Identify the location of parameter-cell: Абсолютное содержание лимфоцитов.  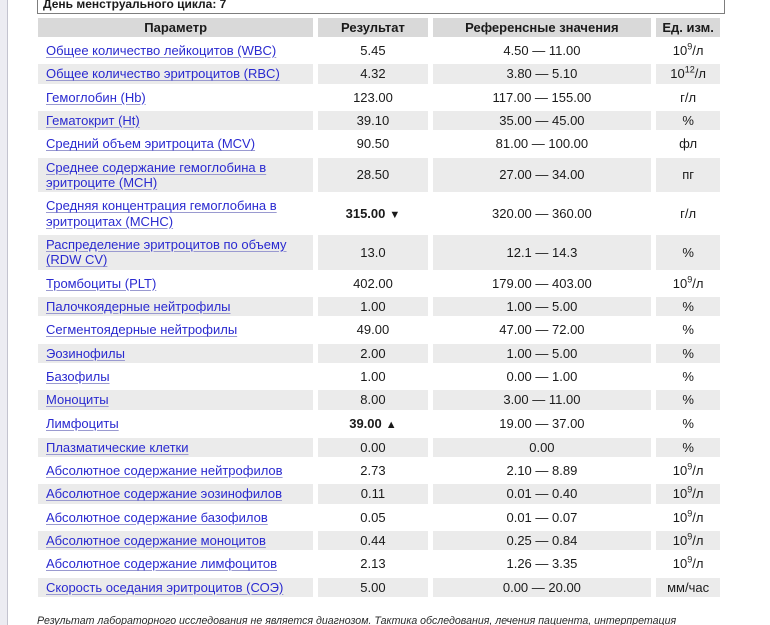
(176, 564).